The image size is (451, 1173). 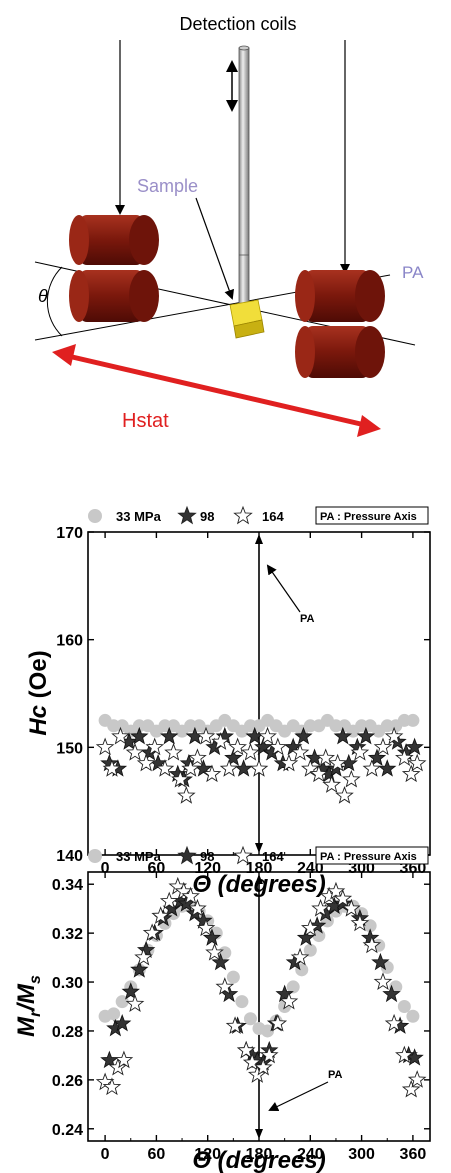 What do you see at coordinates (95, 856) in the screenshot?
I see `legend2-marker-33mpa` at bounding box center [95, 856].